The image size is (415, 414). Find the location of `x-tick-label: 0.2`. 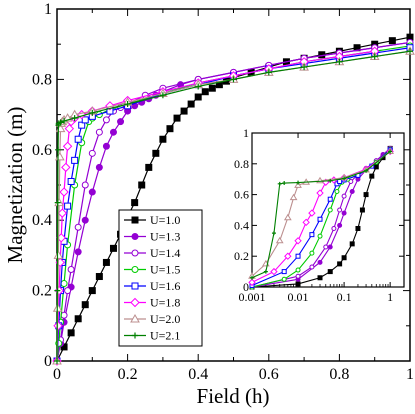

x-tick-label: 0.2 is located at coordinates (128, 374).